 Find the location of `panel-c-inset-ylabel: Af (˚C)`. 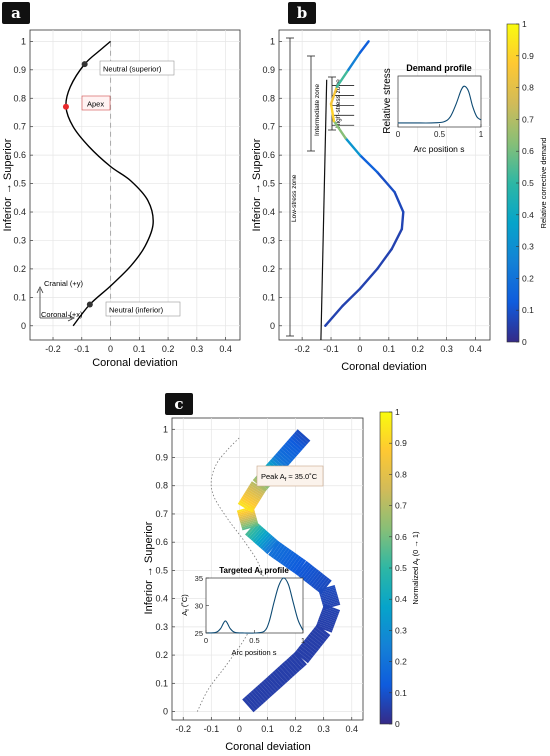

panel-c-inset-ylabel: Af (˚C) is located at coordinates (185, 605).